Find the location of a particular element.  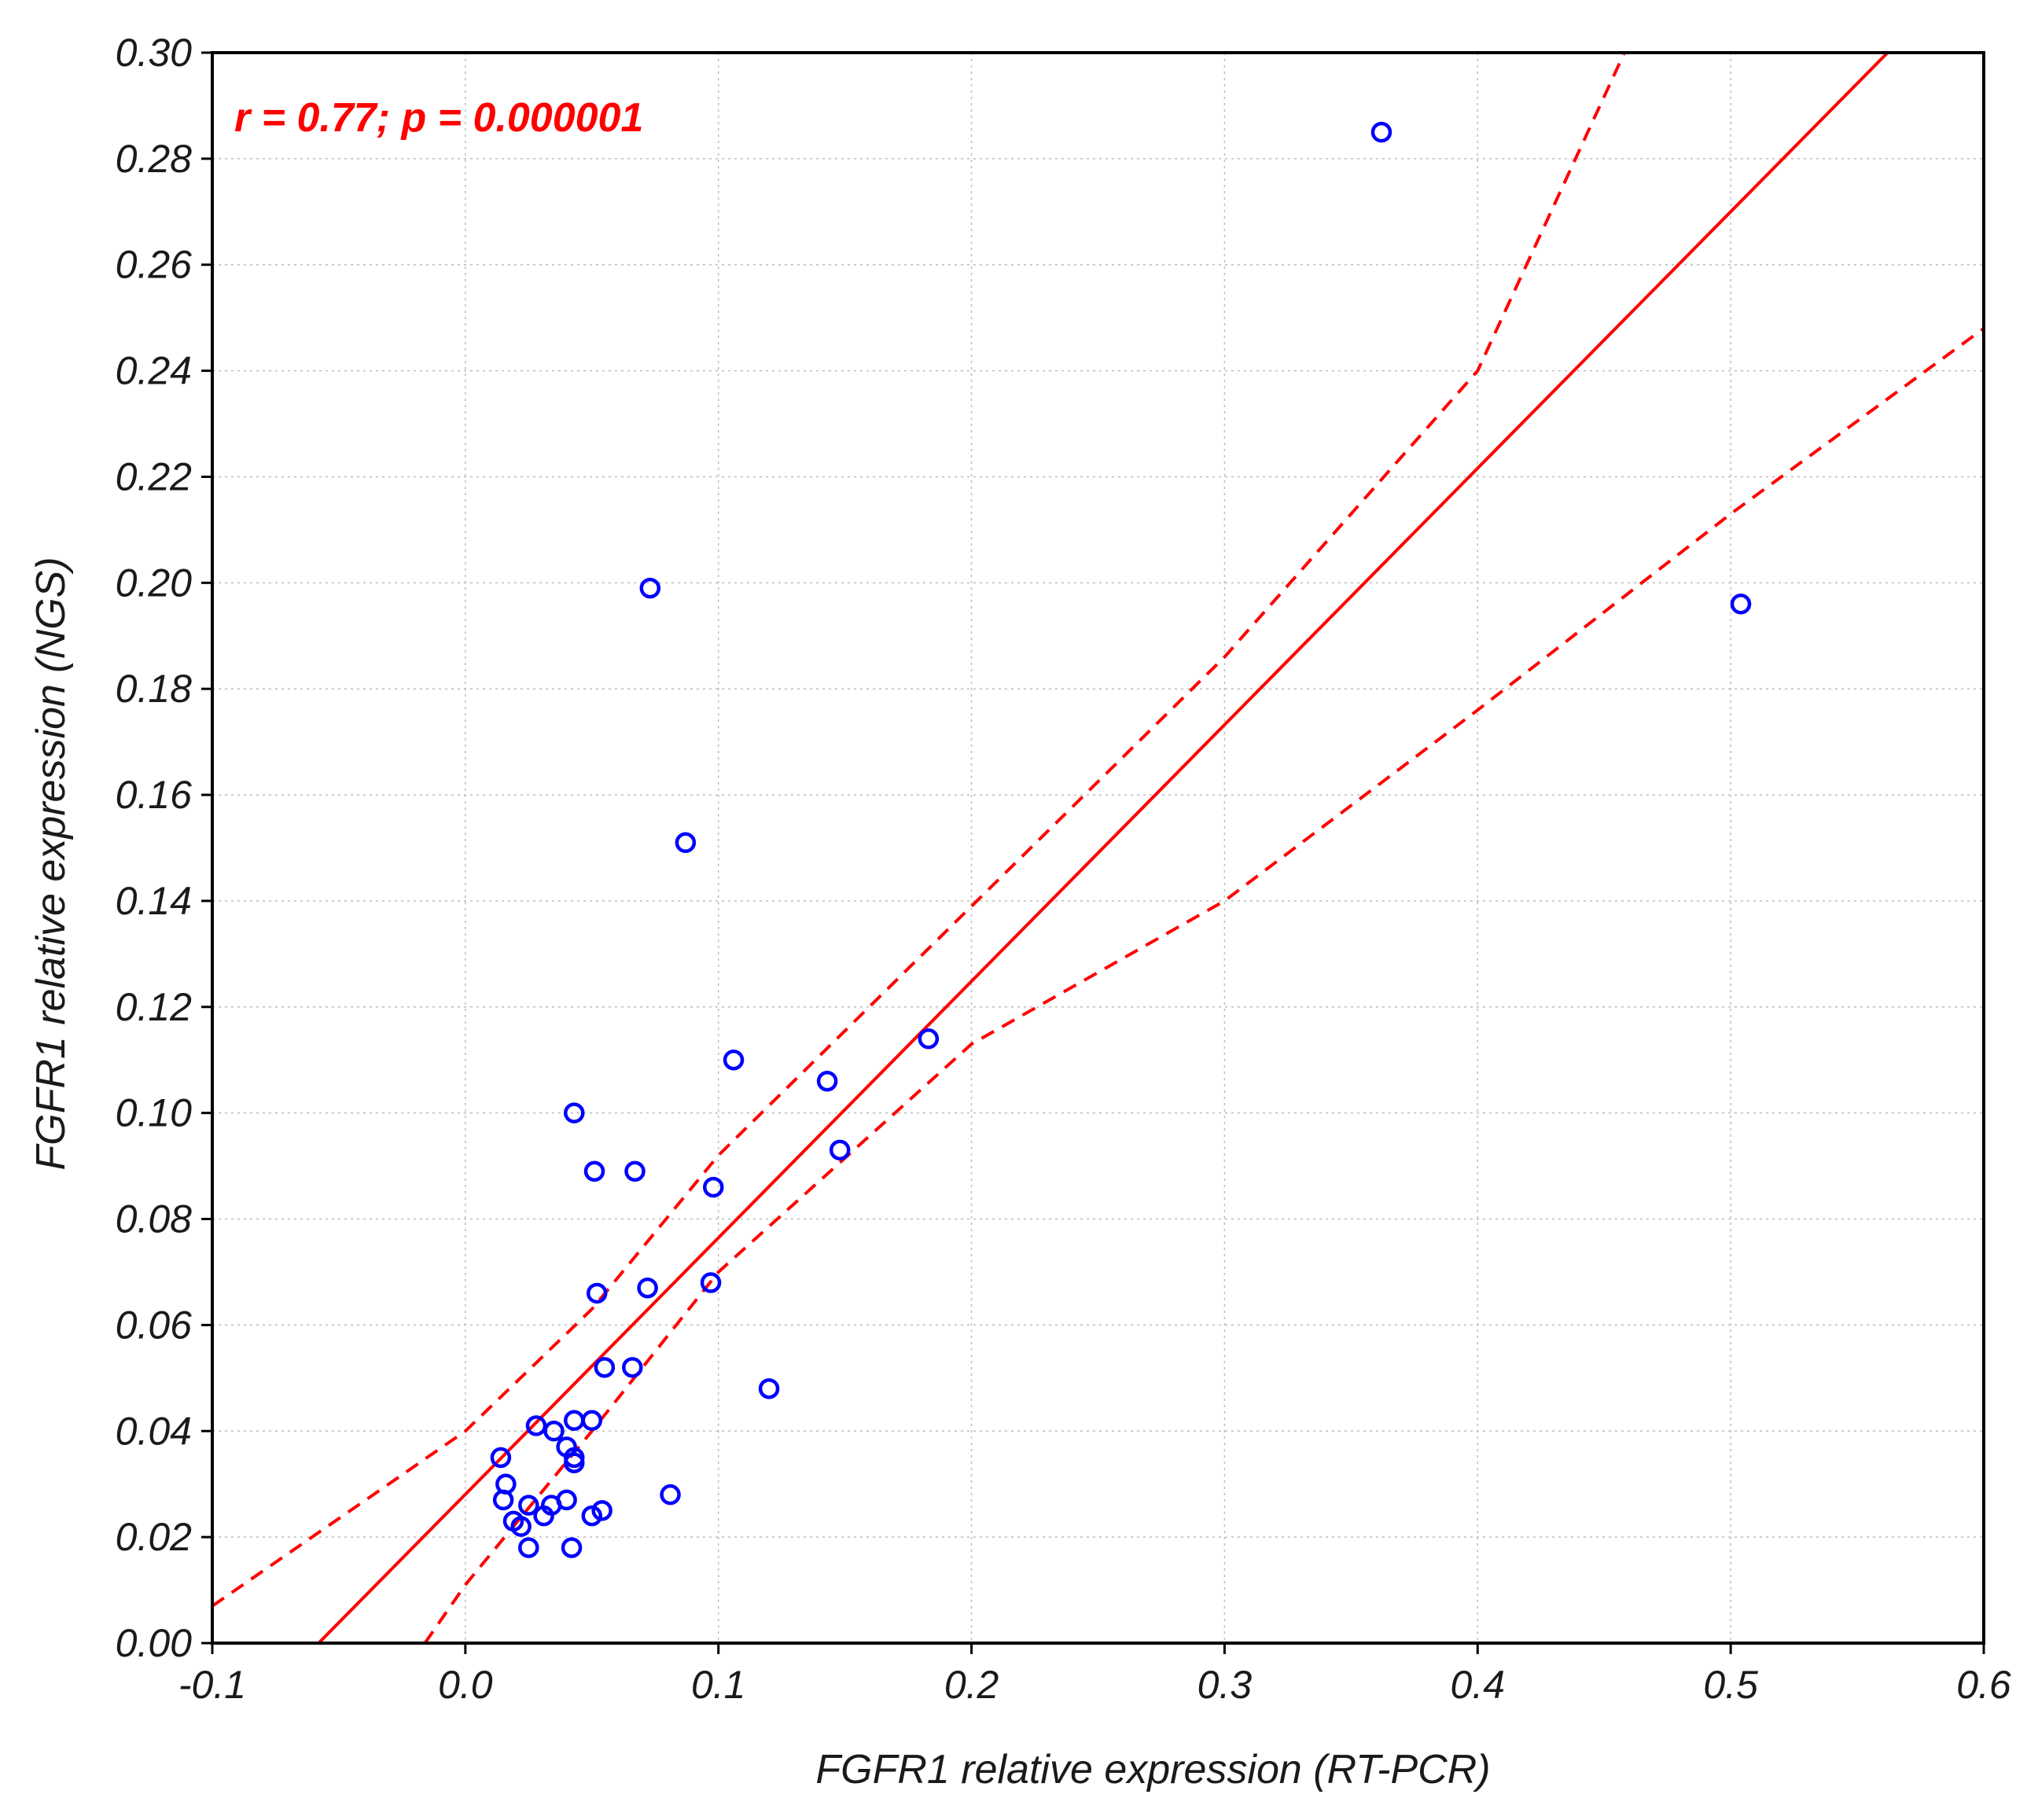

y-tick-label: 0.12 is located at coordinates (154, 1007).